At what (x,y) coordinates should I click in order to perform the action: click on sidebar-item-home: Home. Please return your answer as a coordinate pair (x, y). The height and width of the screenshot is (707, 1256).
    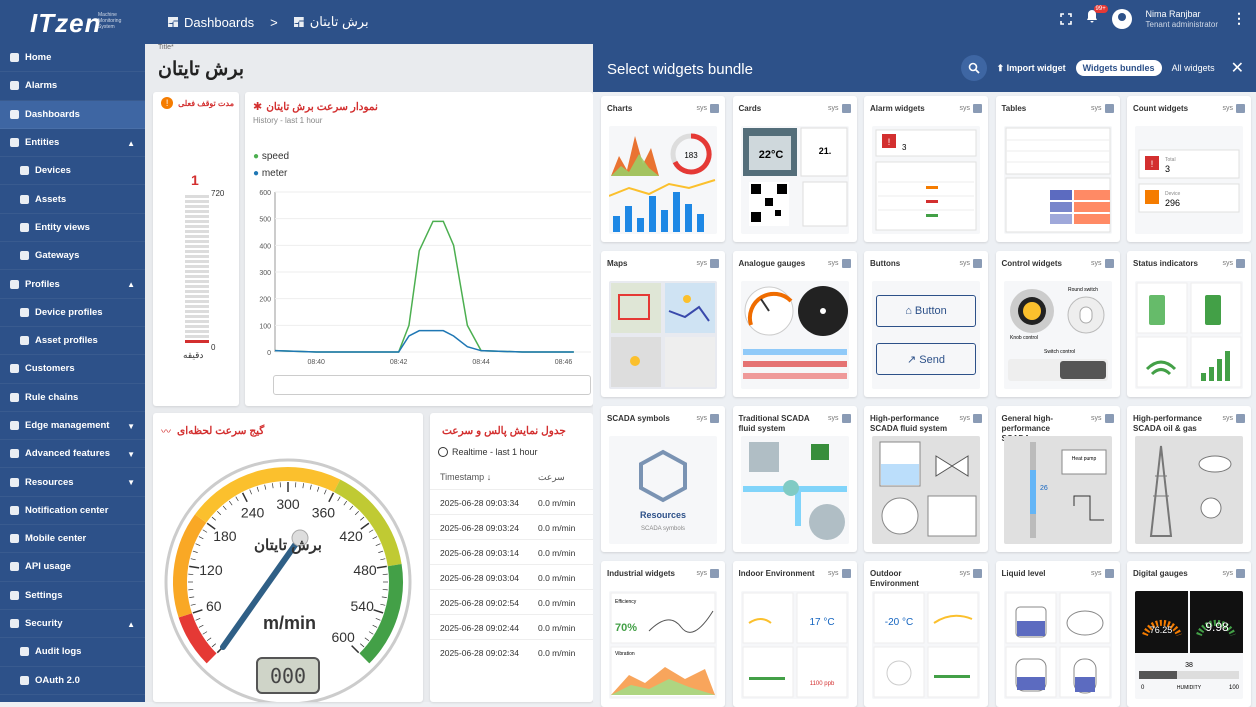
    Looking at the image, I should click on (72, 58).